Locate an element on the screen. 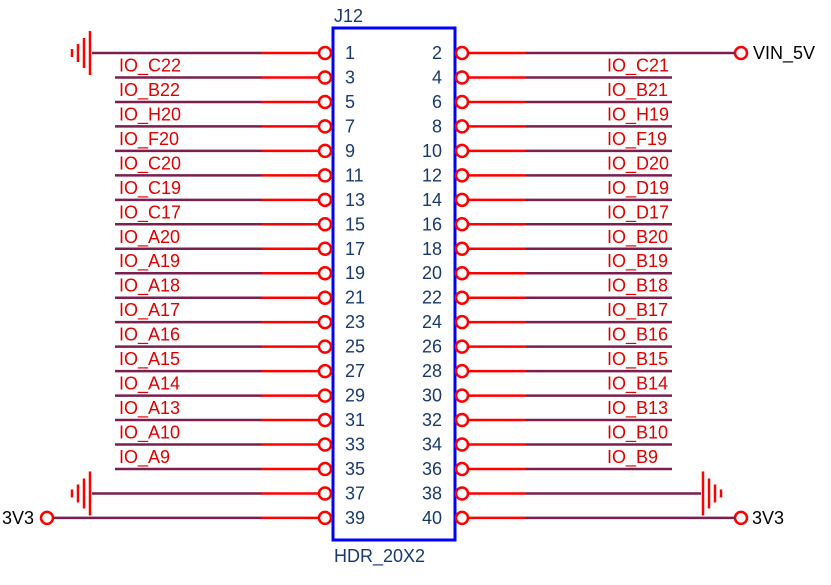  net-label: IO_B13 is located at coordinates (637, 408).